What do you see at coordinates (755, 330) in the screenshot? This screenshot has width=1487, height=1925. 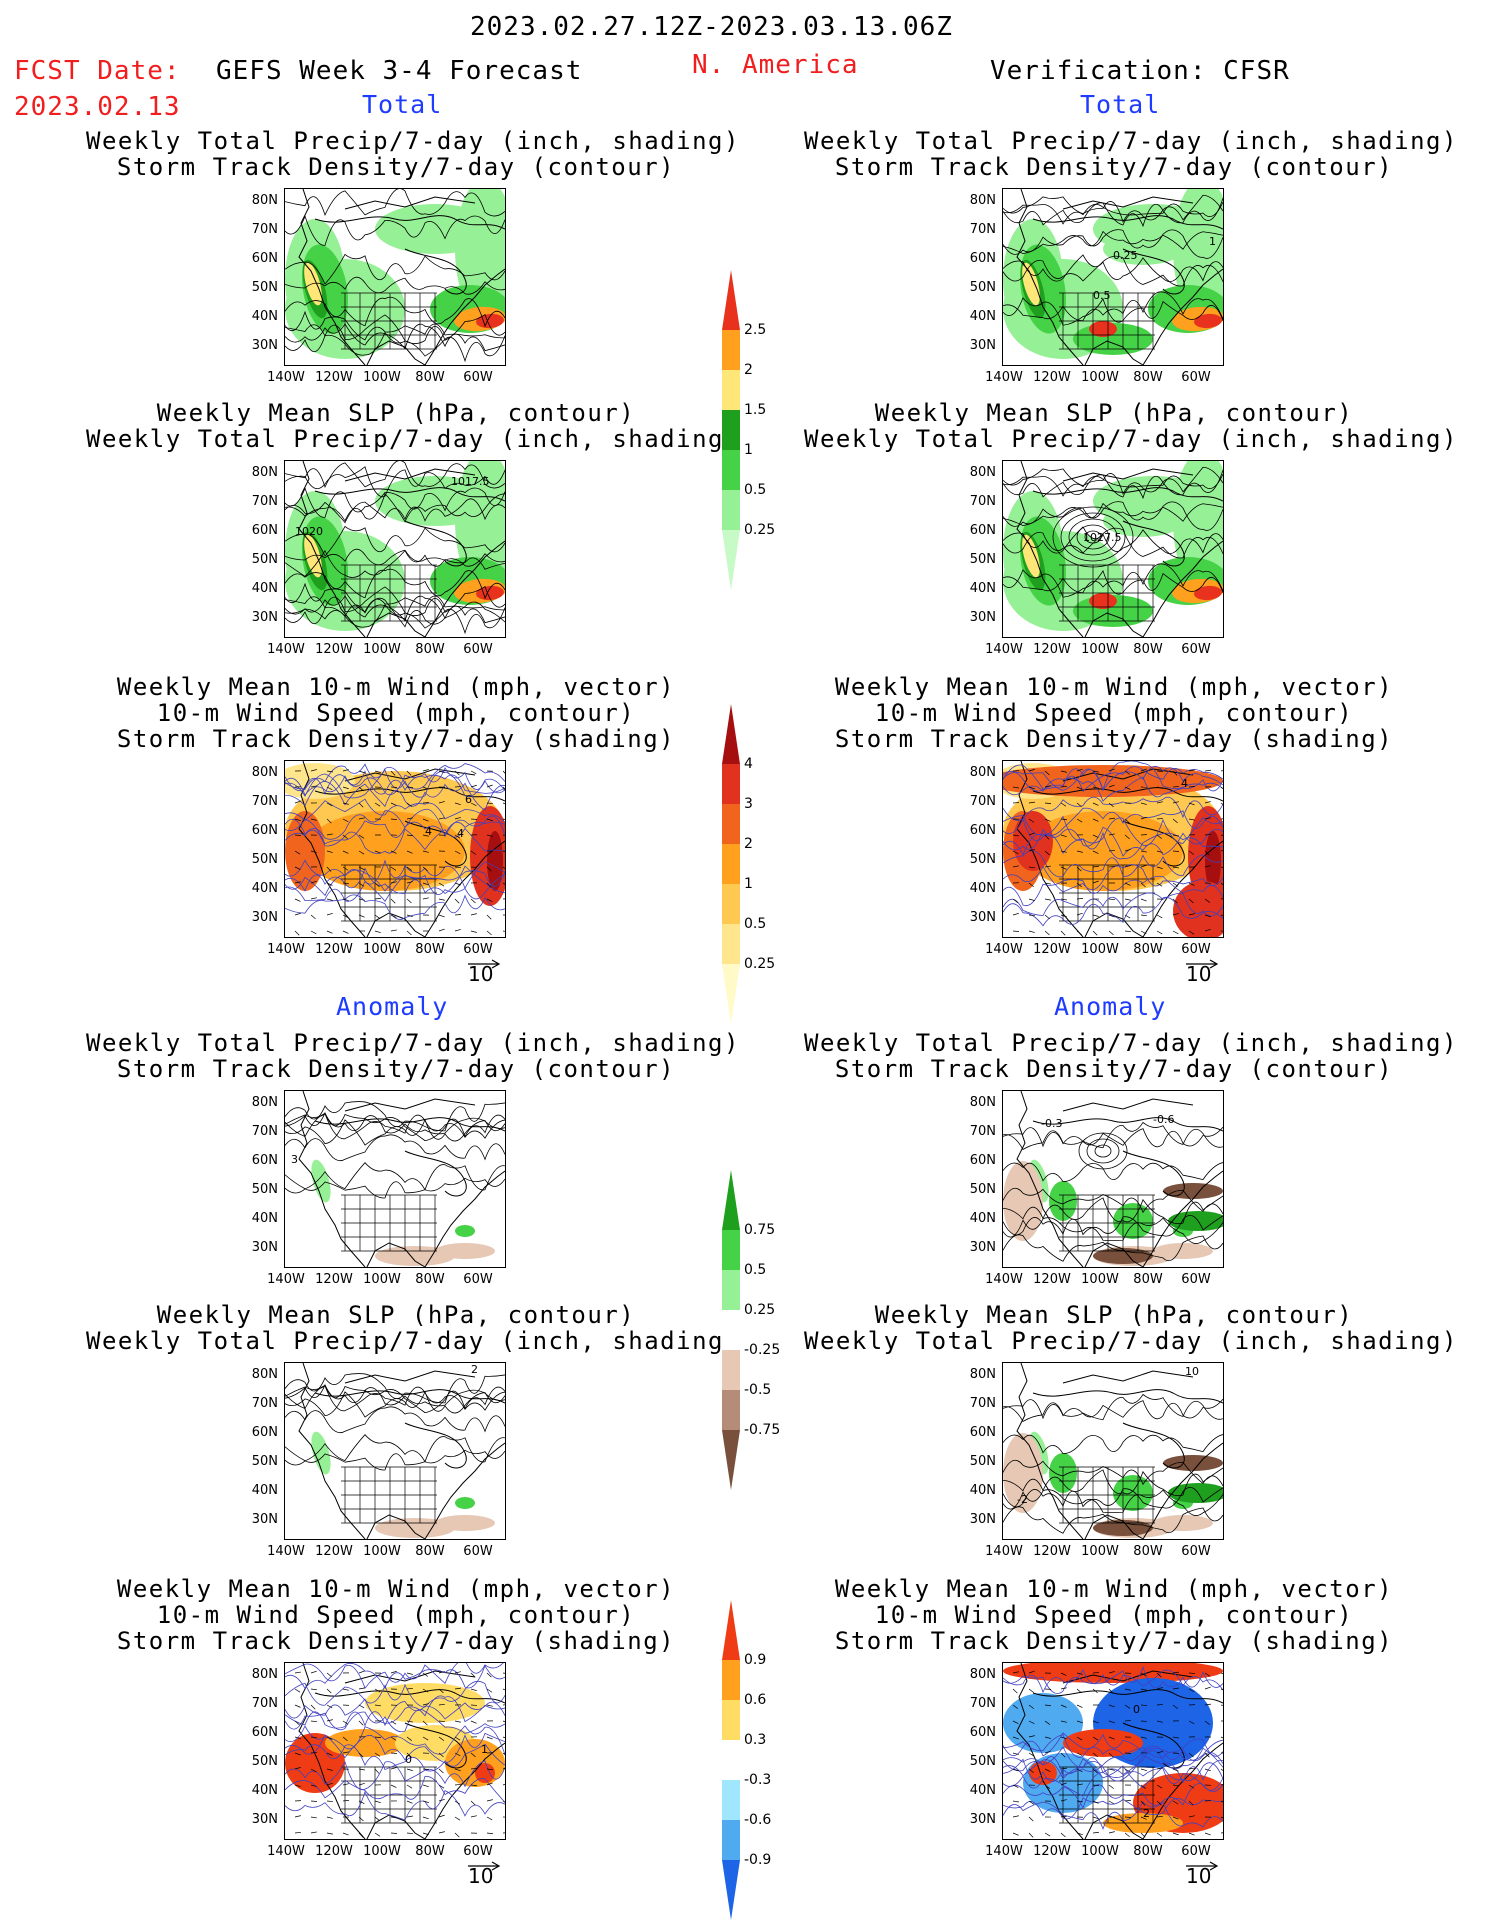 I see `colorbar-label: 2.5` at bounding box center [755, 330].